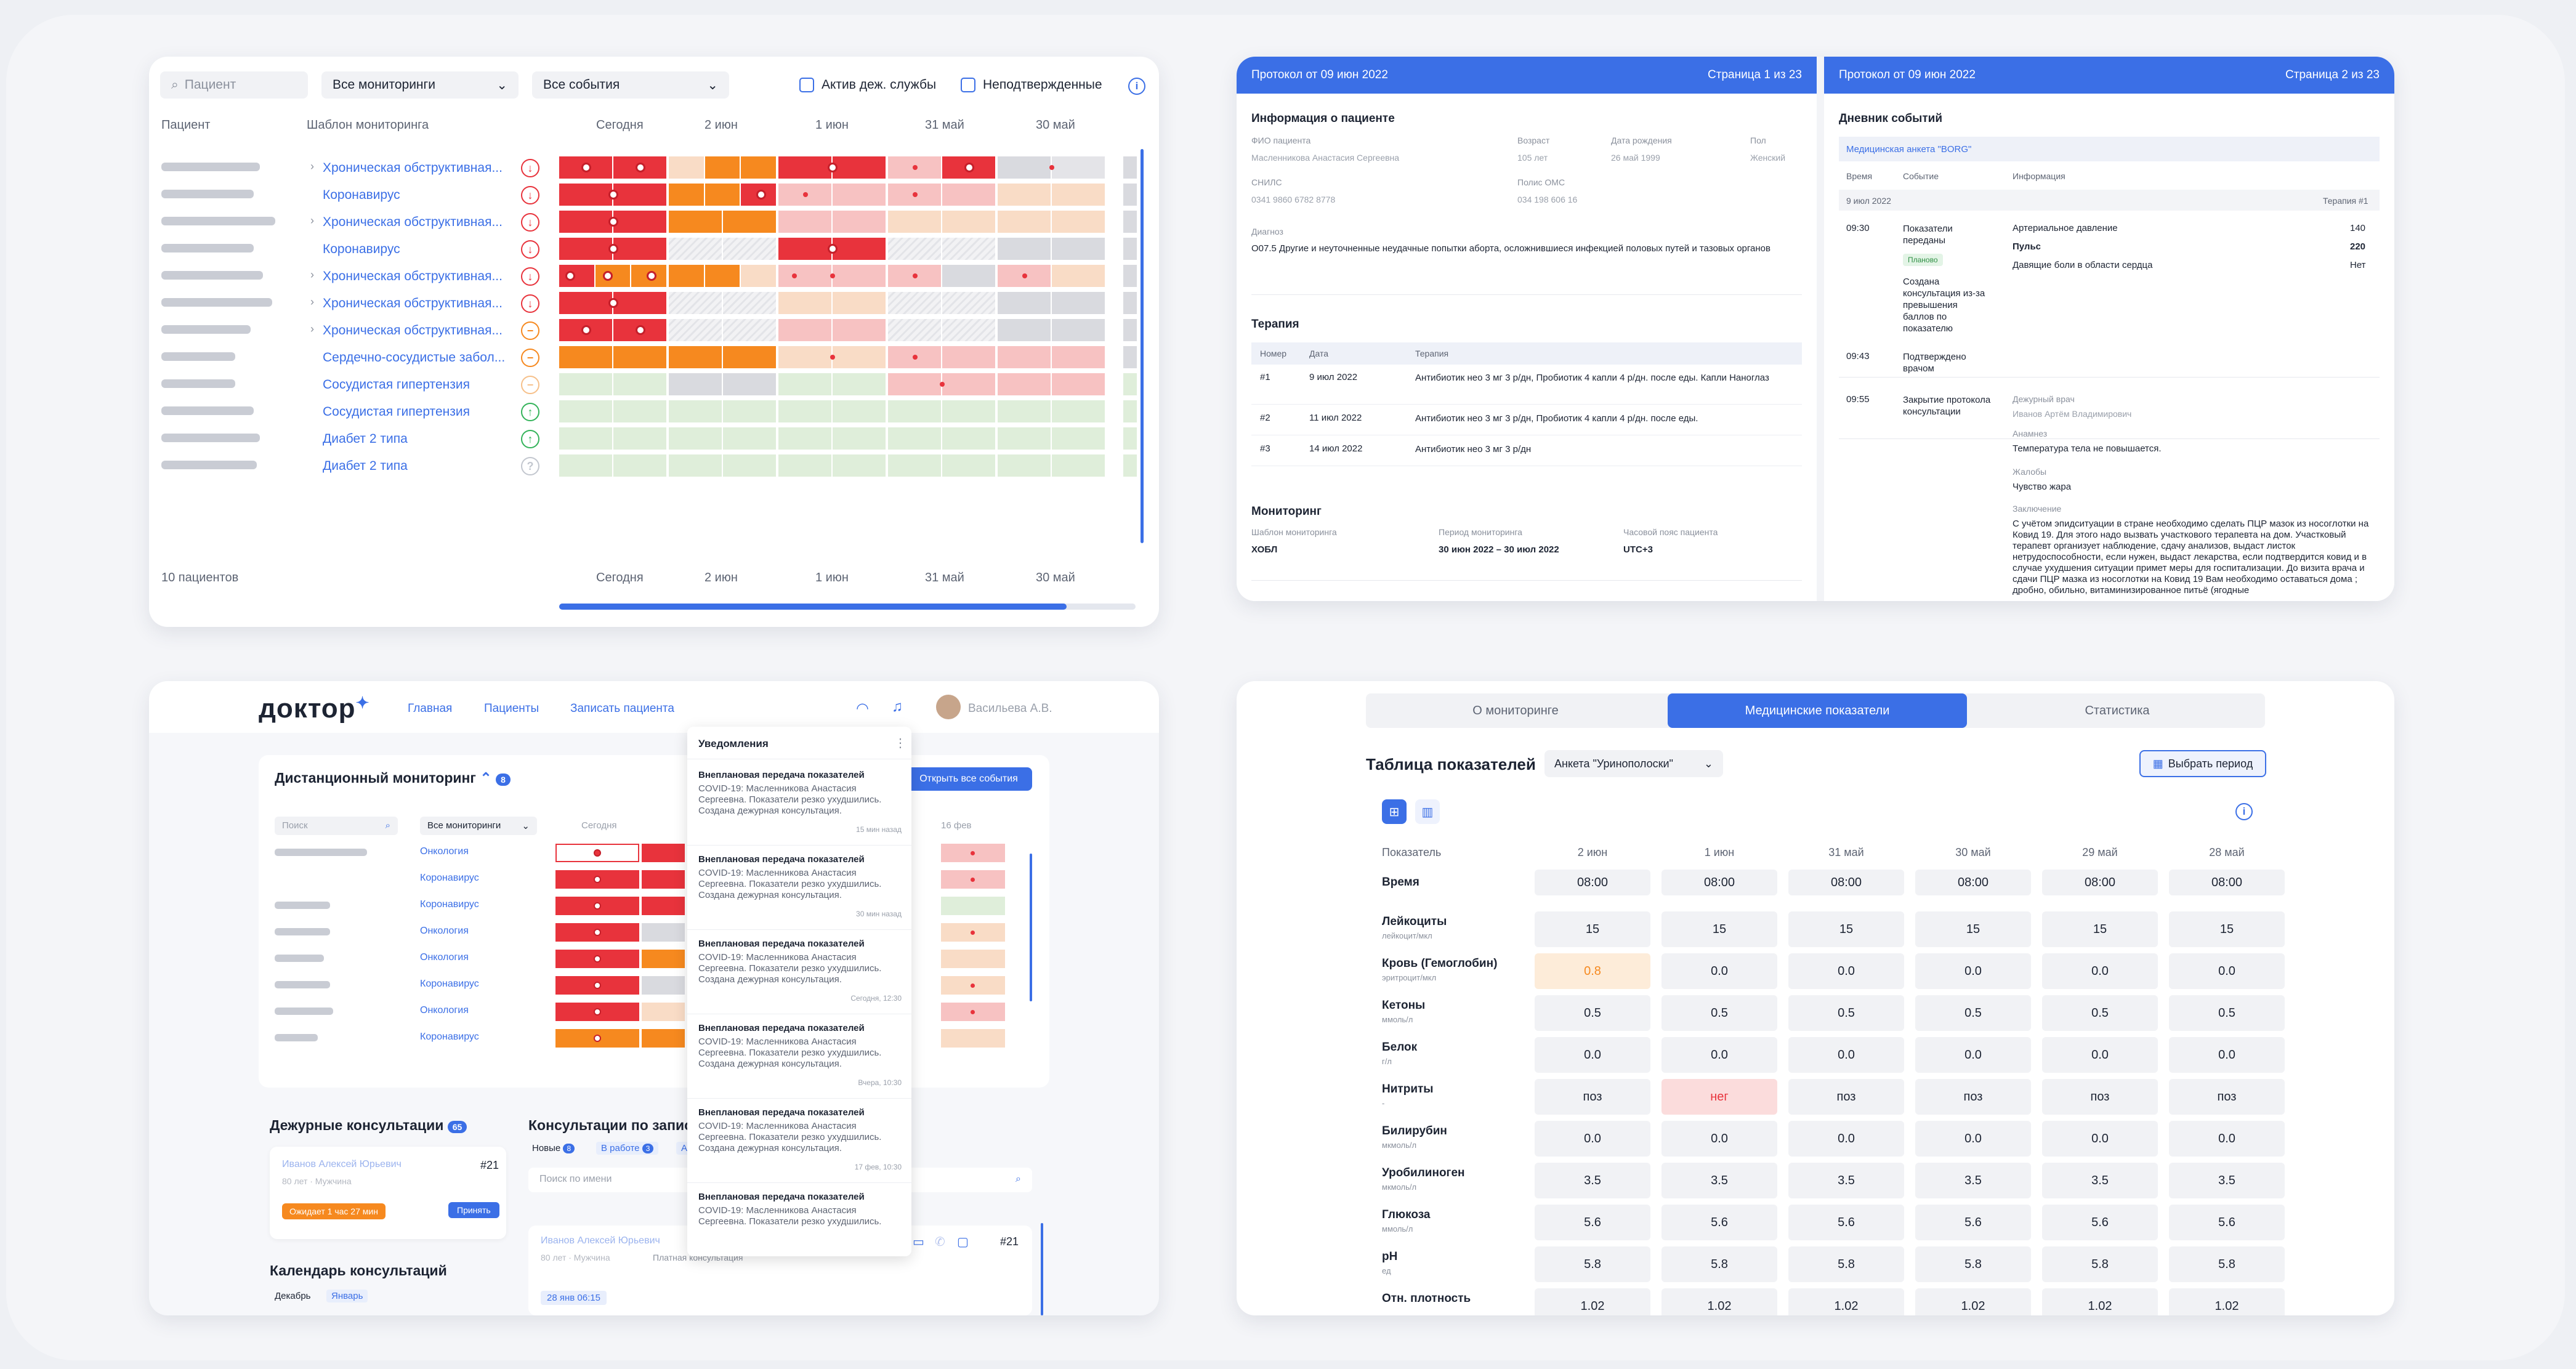 This screenshot has height=1369, width=2576. What do you see at coordinates (2244, 811) in the screenshot?
I see `info-icon: i` at bounding box center [2244, 811].